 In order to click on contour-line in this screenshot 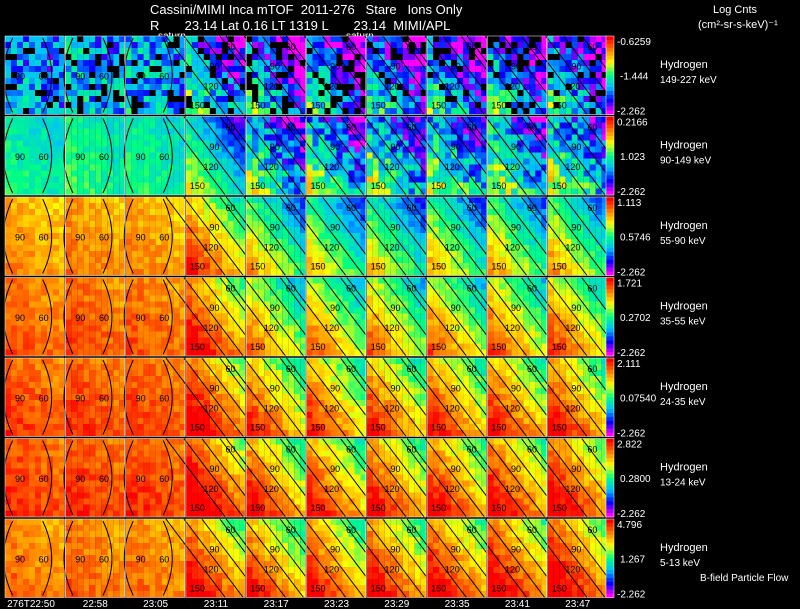, I will do `click(575, 236)`.